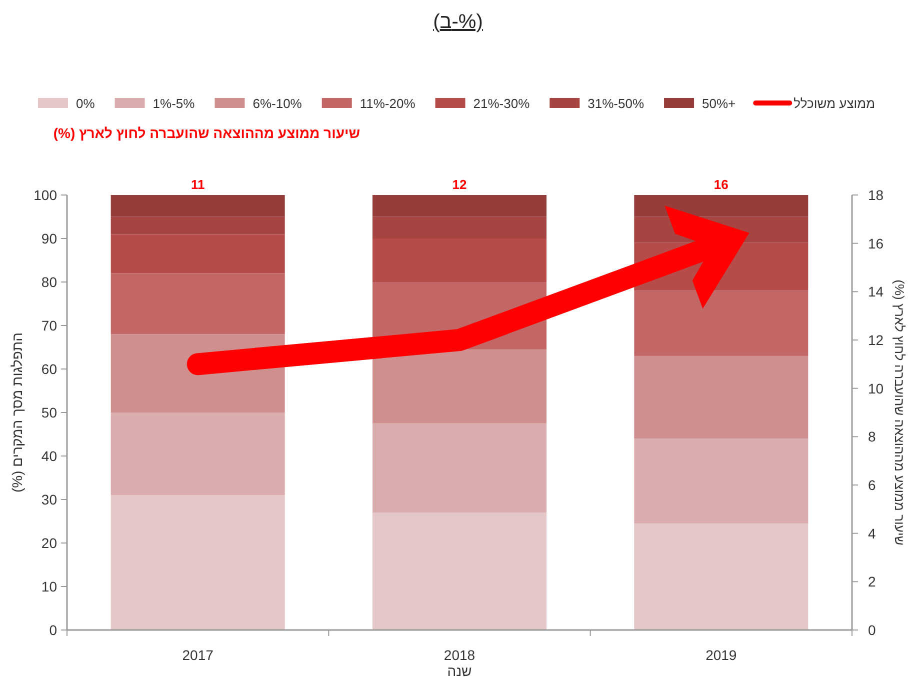 The image size is (909, 677). I want to click on y-axis-title: התפלגות מסך המקרים (%), so click(17, 412).